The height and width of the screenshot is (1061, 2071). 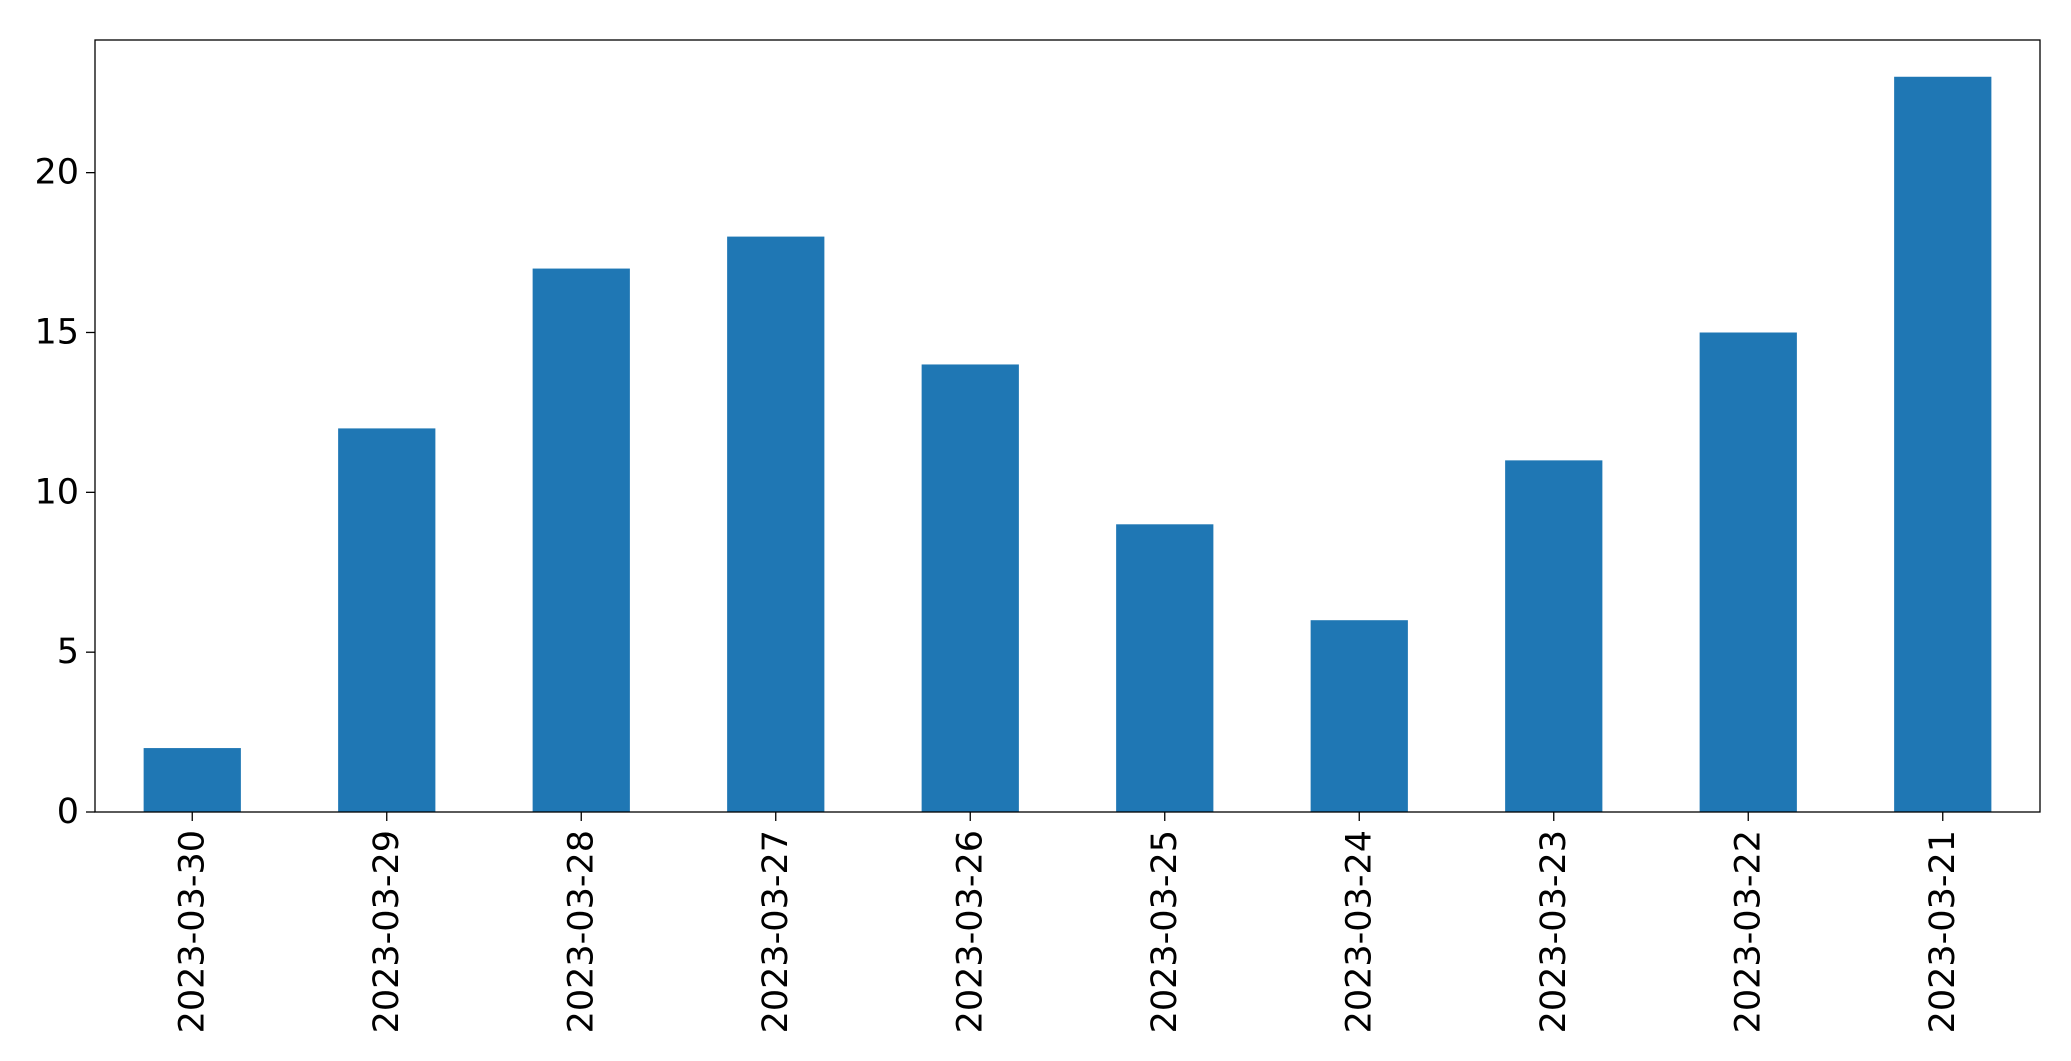 What do you see at coordinates (68, 652) in the screenshot?
I see `y-tick-label: 5` at bounding box center [68, 652].